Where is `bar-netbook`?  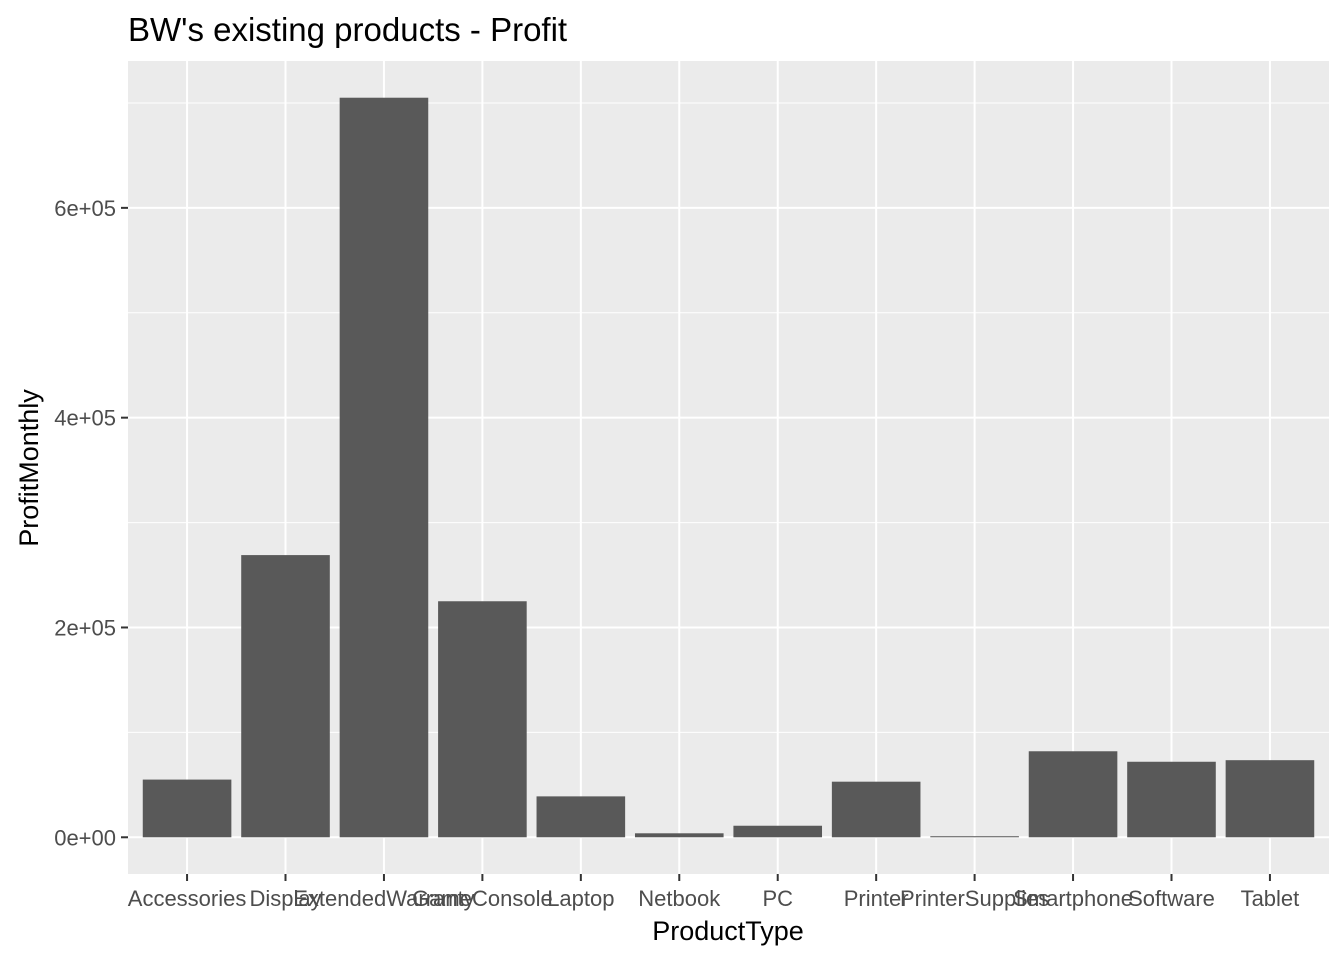
bar-netbook is located at coordinates (679, 835).